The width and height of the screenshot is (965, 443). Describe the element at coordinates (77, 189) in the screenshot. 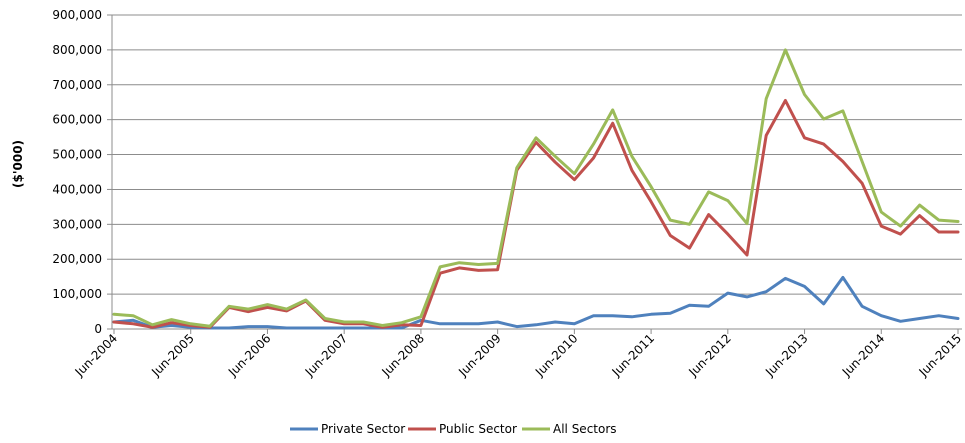

I see `y-tick-label: 400,000` at that location.